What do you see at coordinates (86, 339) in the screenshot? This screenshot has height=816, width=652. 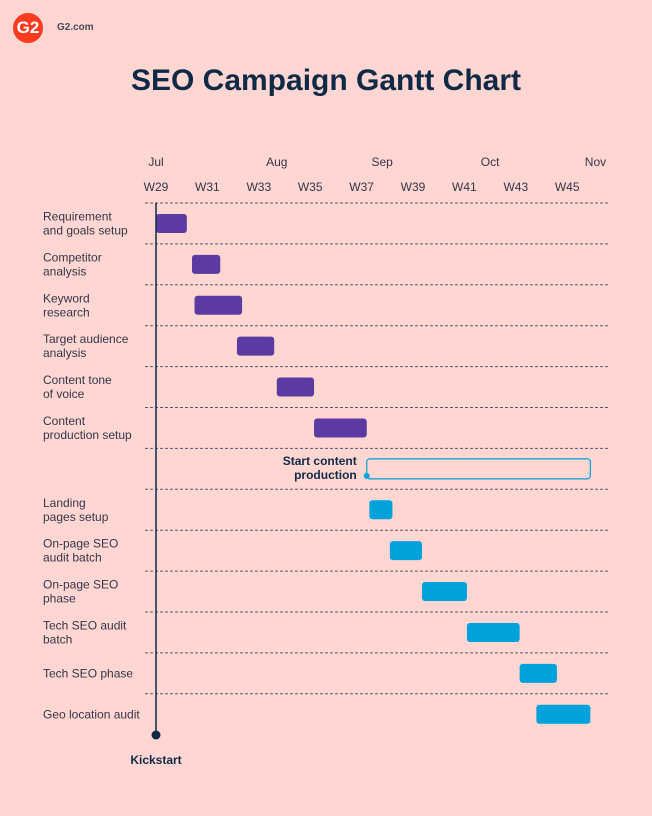 I see `task-label: Target audience` at bounding box center [86, 339].